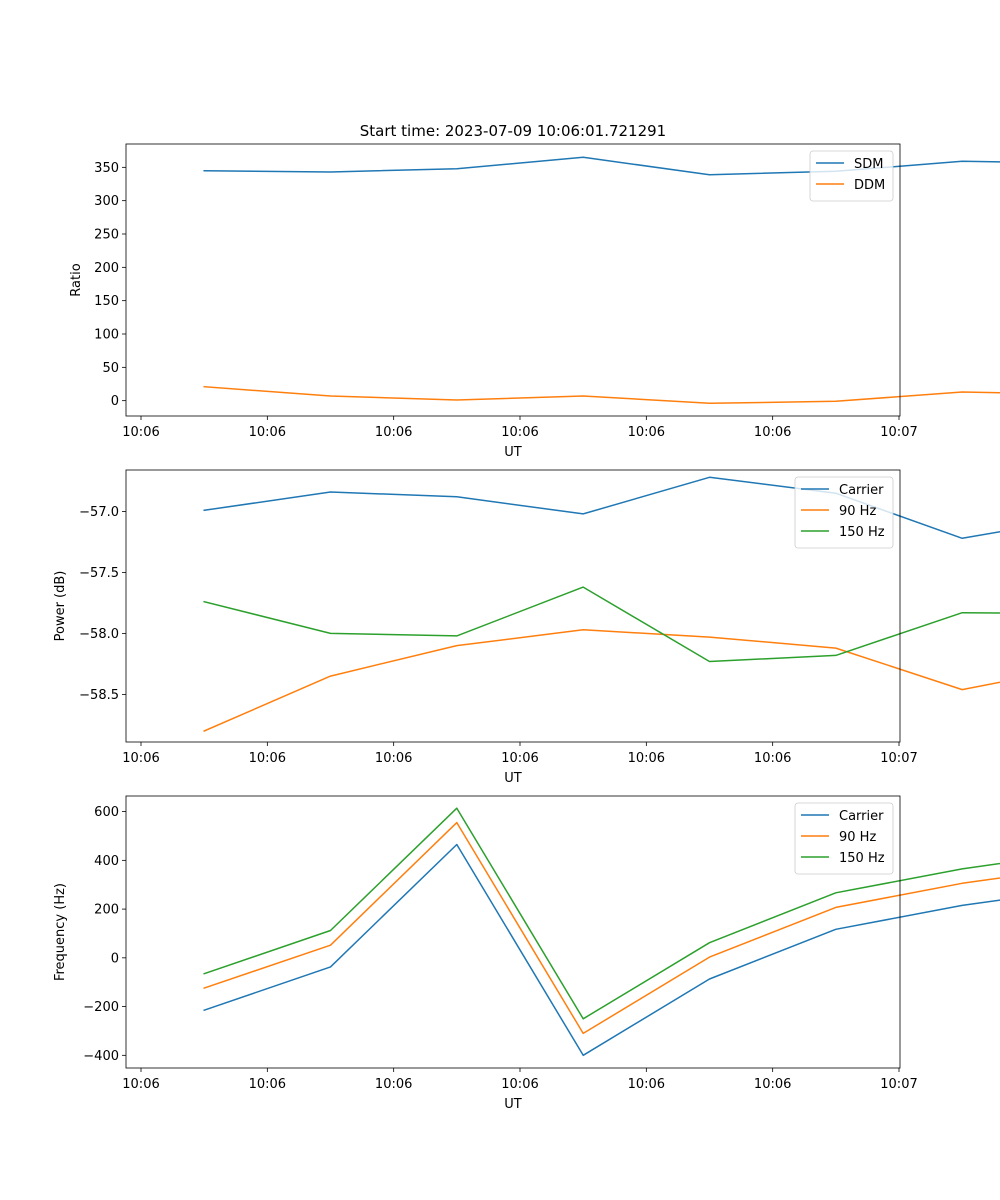  What do you see at coordinates (513, 131) in the screenshot?
I see `figure-title: Start time: 2023-07-09 10:06:01.721291` at bounding box center [513, 131].